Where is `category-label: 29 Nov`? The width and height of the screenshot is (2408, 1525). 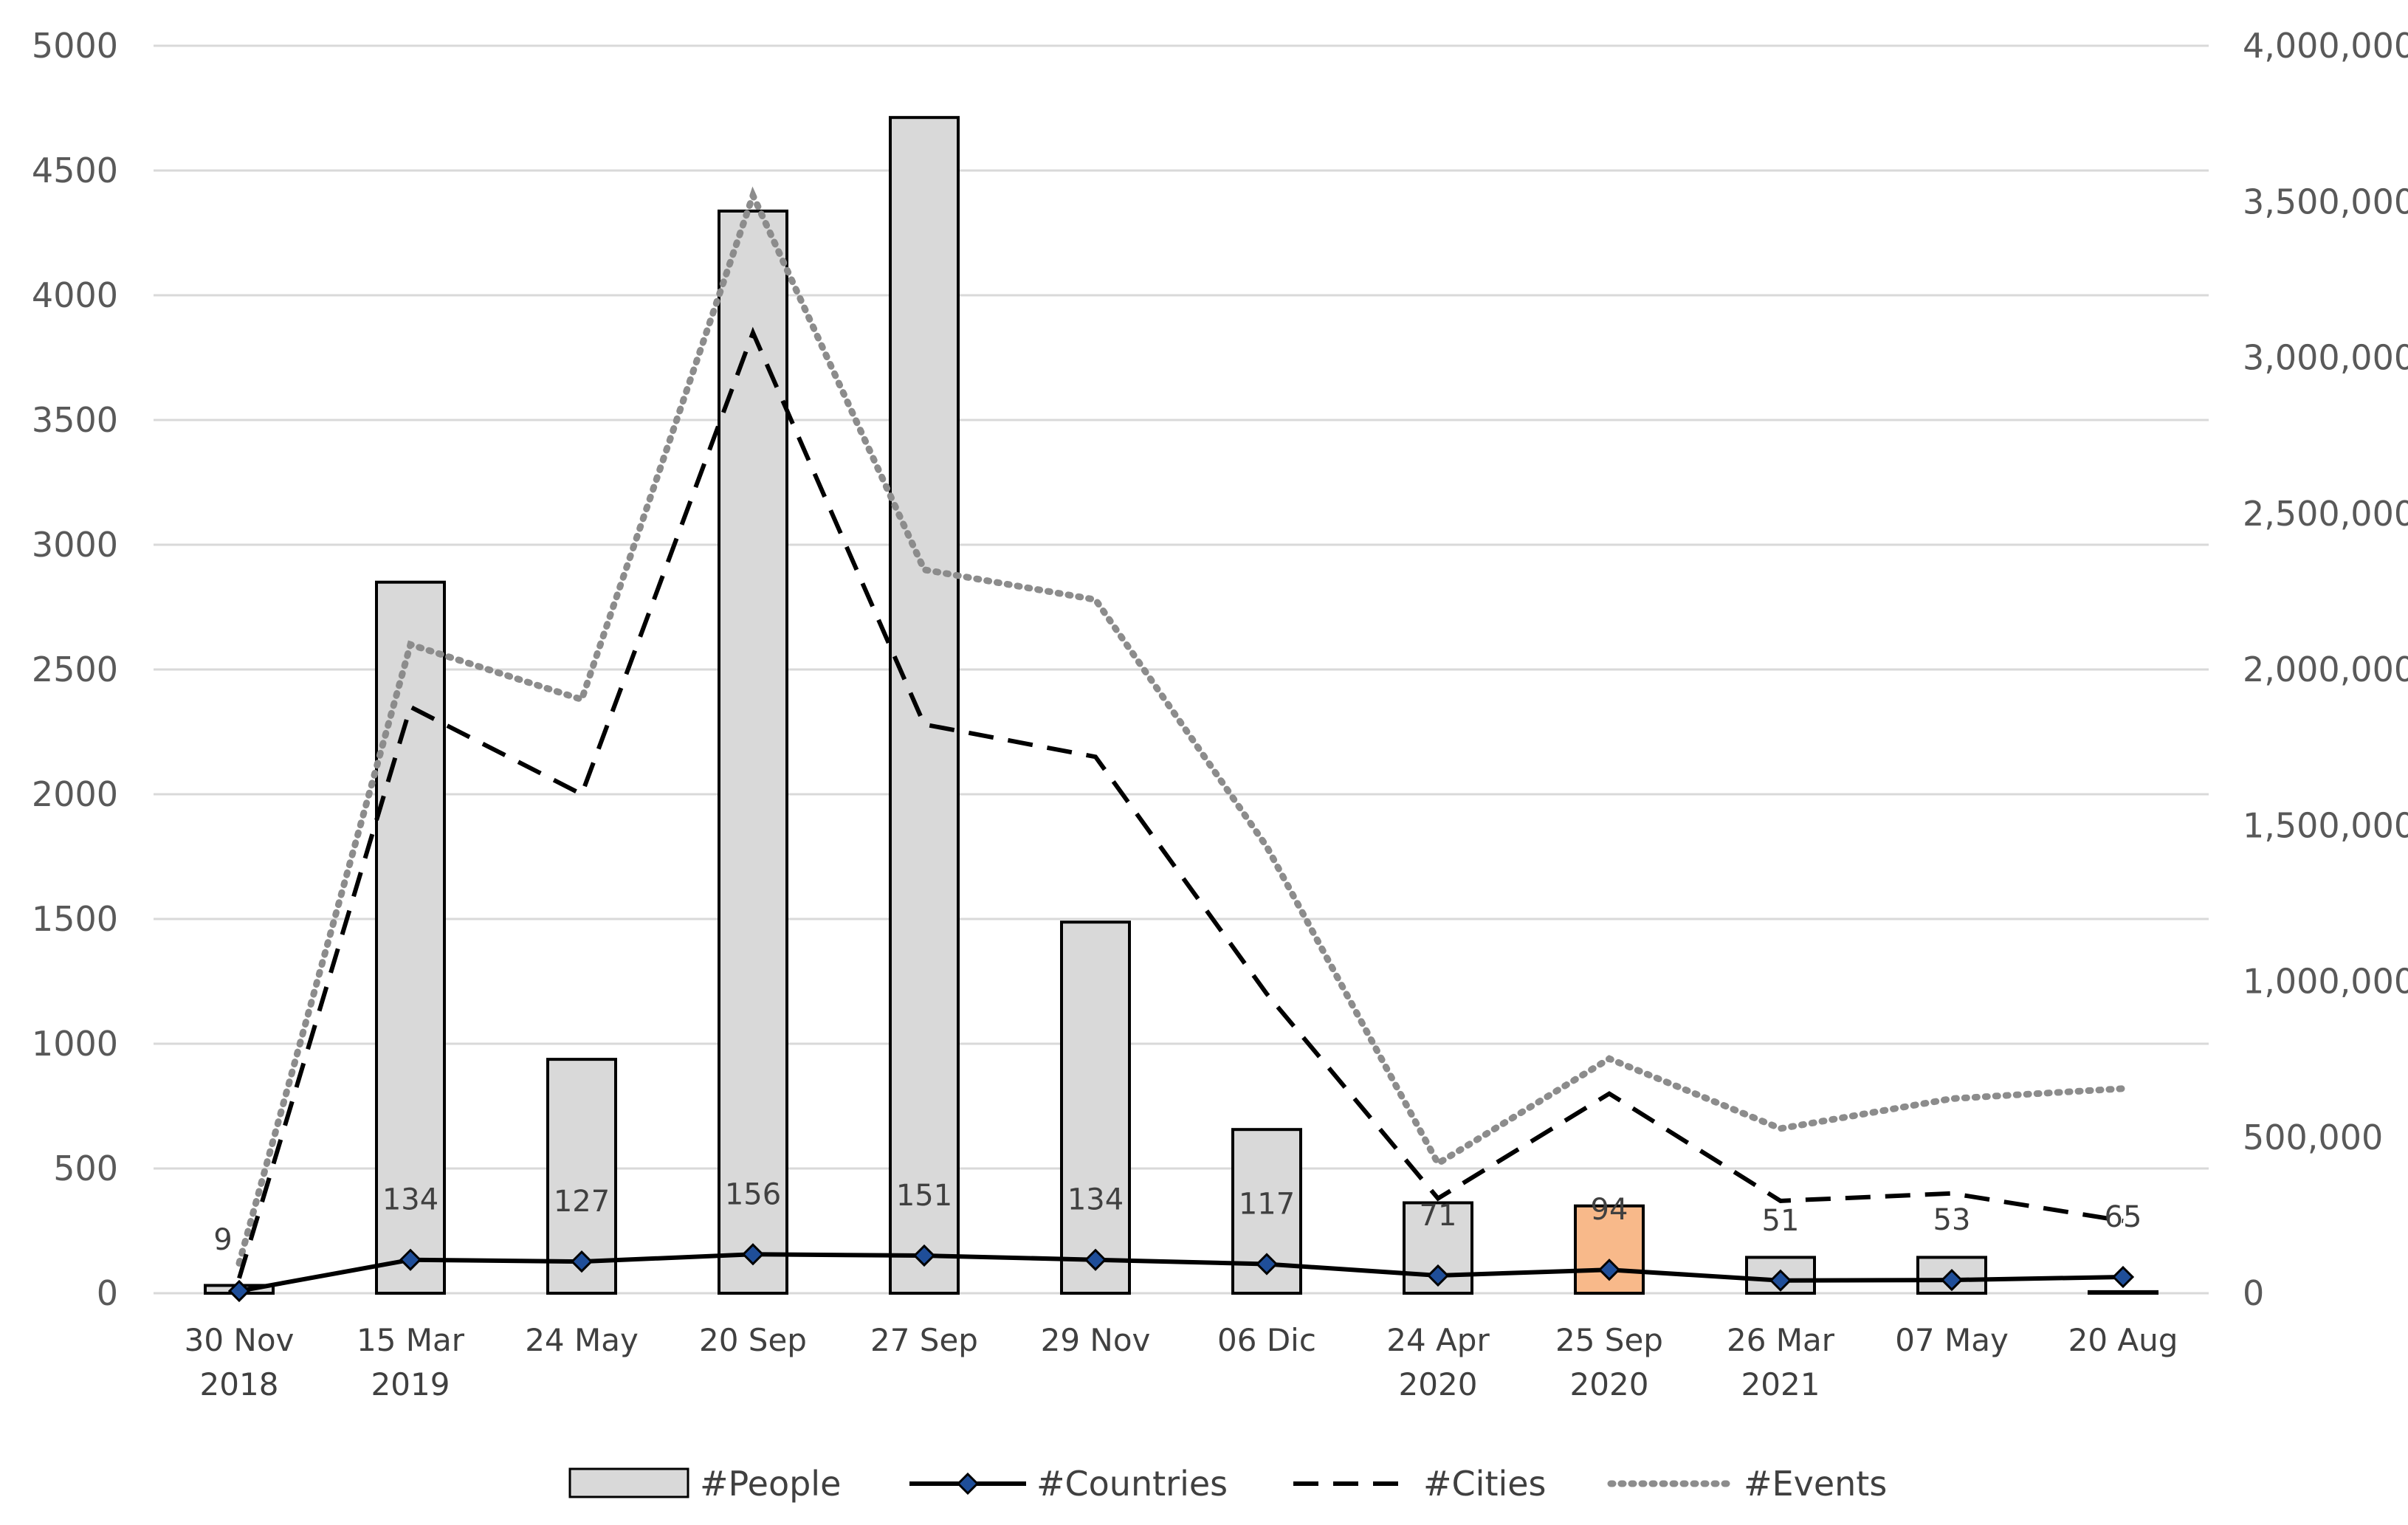
category-label: 29 Nov is located at coordinates (1096, 1340).